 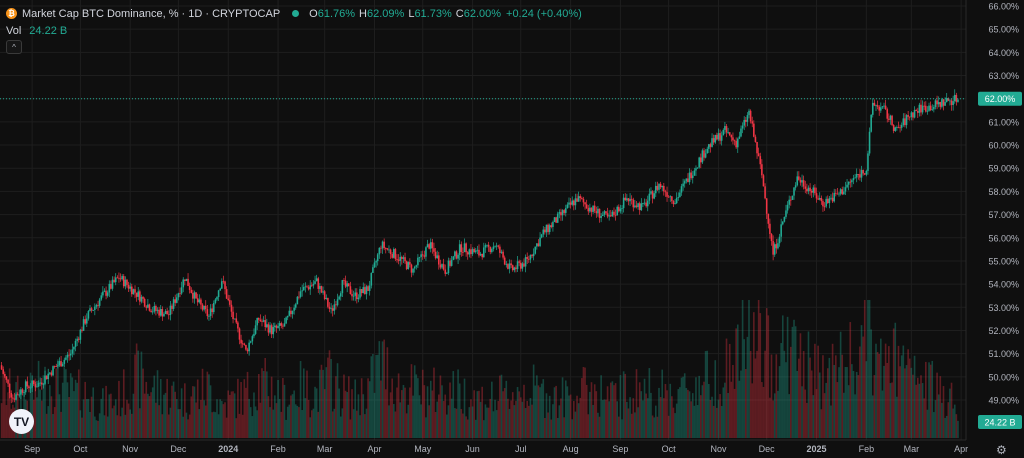 What do you see at coordinates (278, 449) in the screenshot?
I see `x-tick-label: Feb` at bounding box center [278, 449].